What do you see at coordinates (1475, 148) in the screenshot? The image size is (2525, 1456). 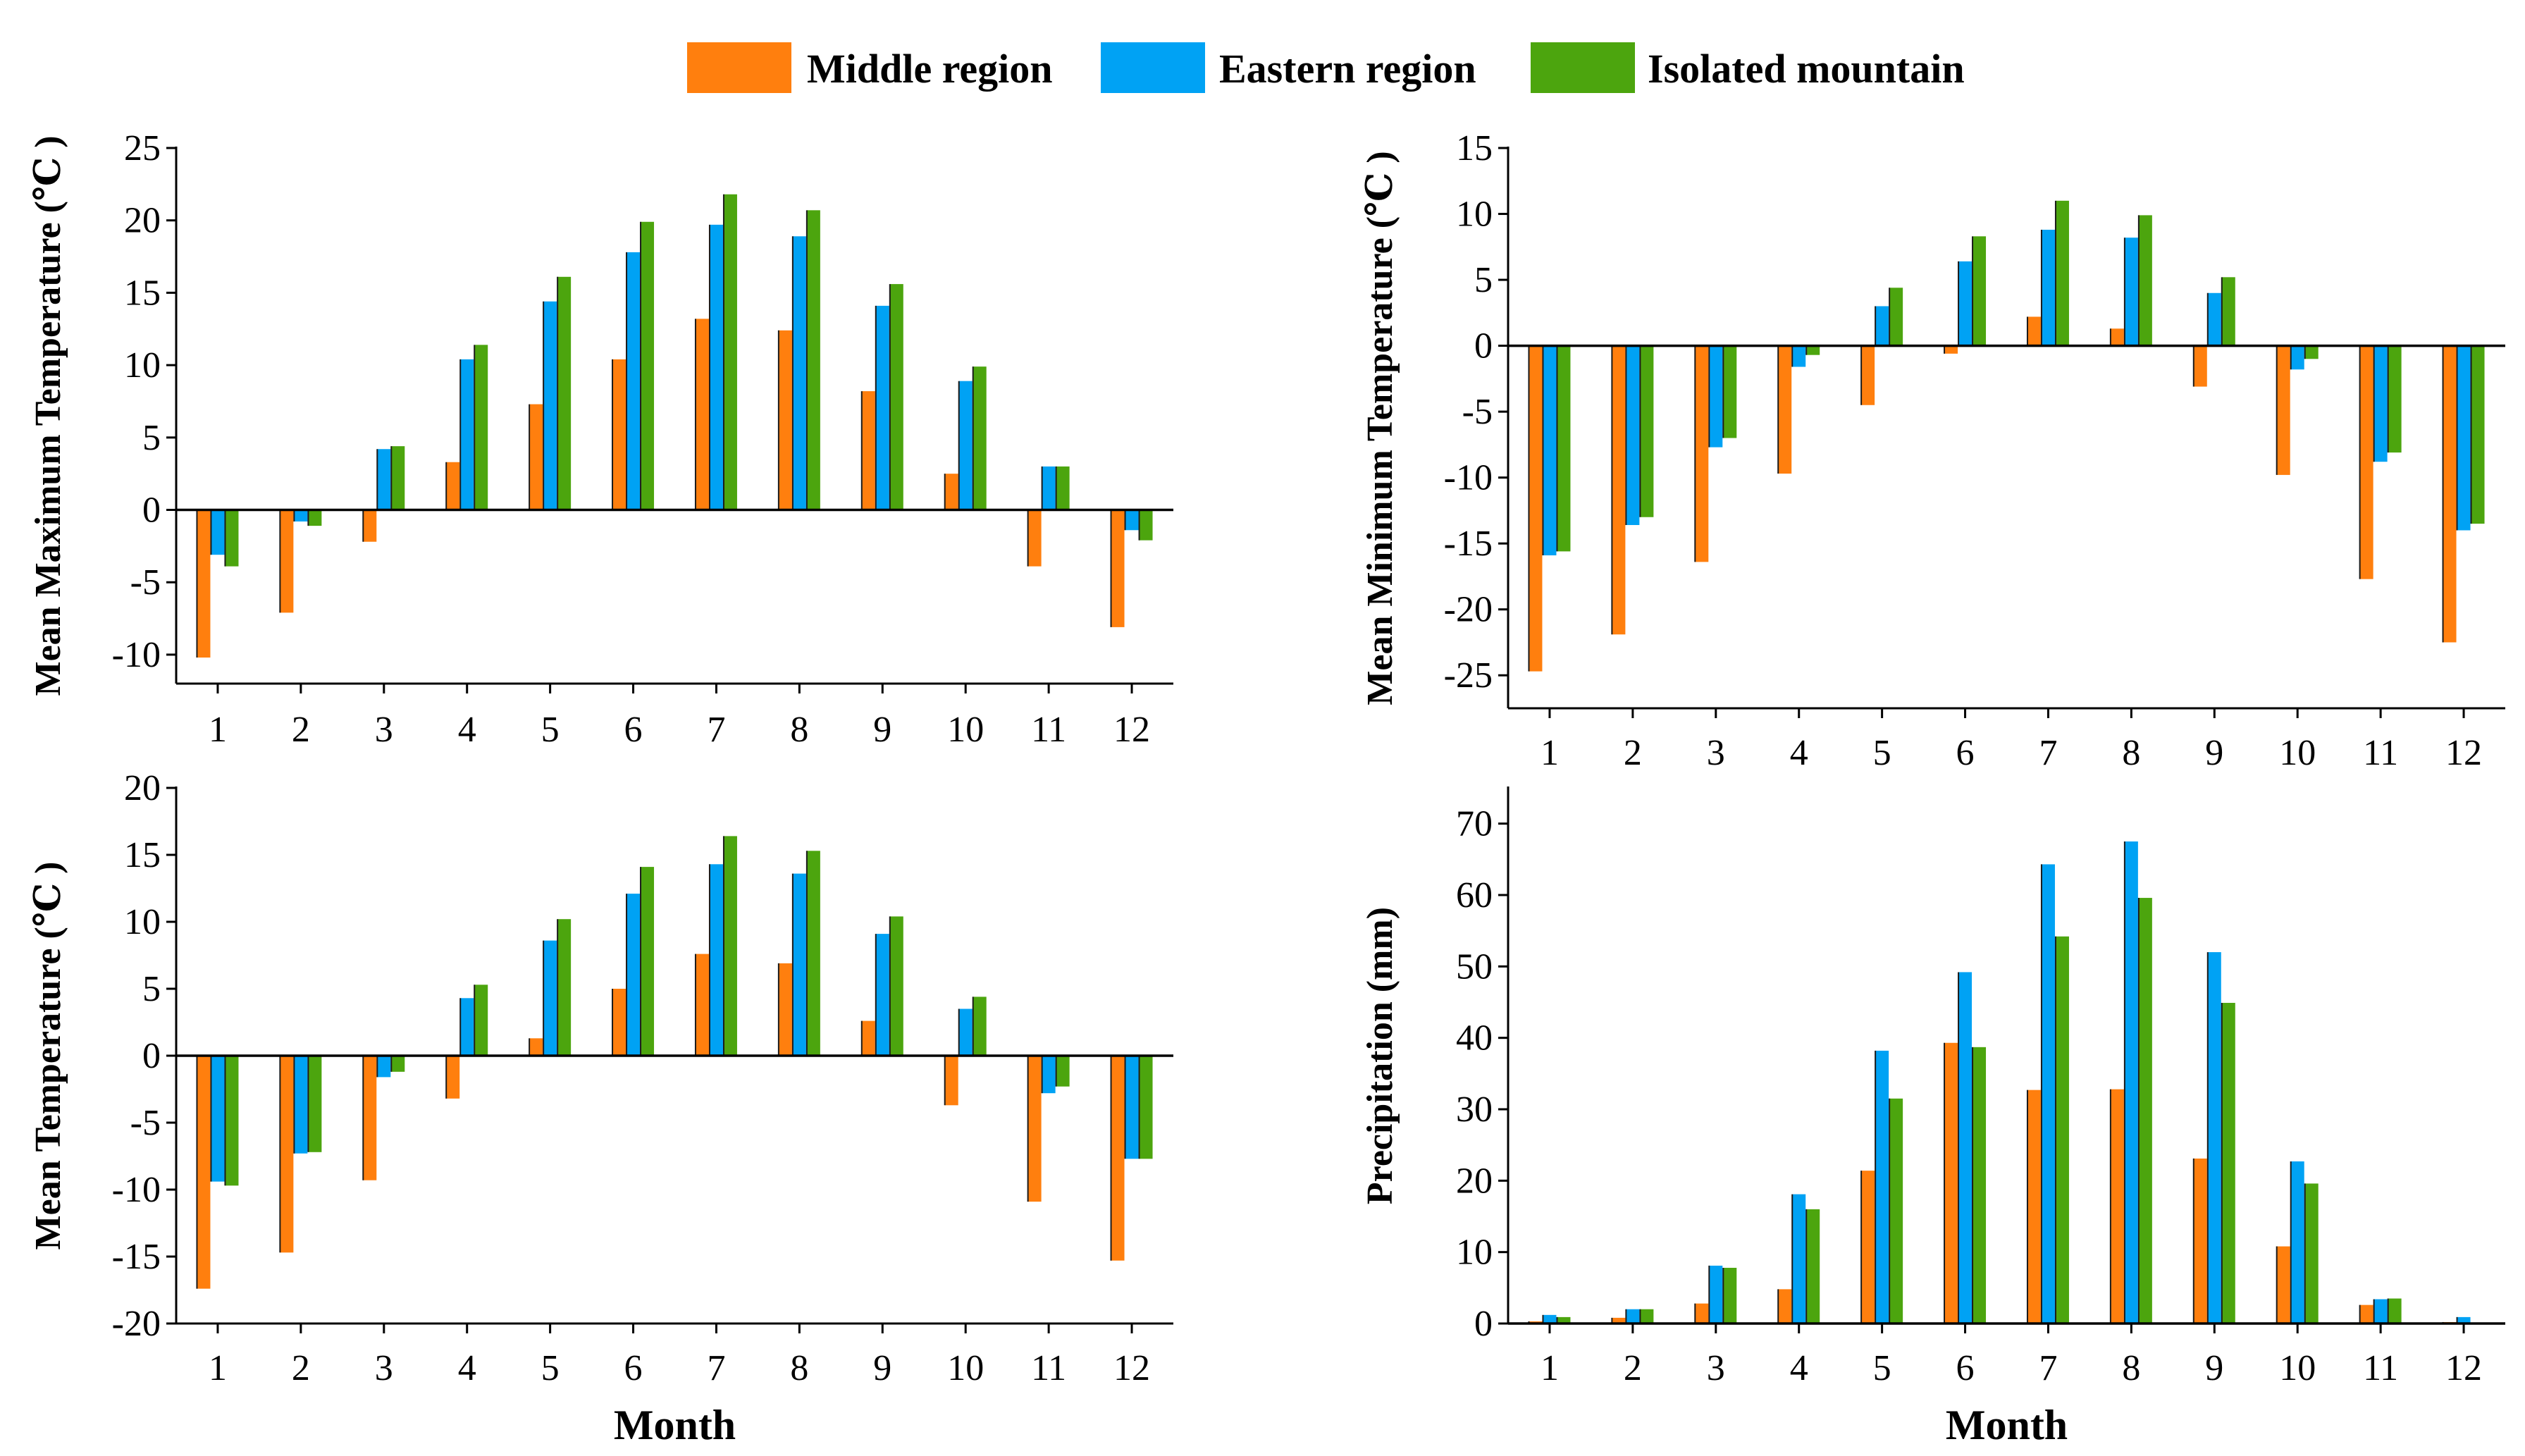 I see `y-tick-label: 15` at bounding box center [1475, 148].